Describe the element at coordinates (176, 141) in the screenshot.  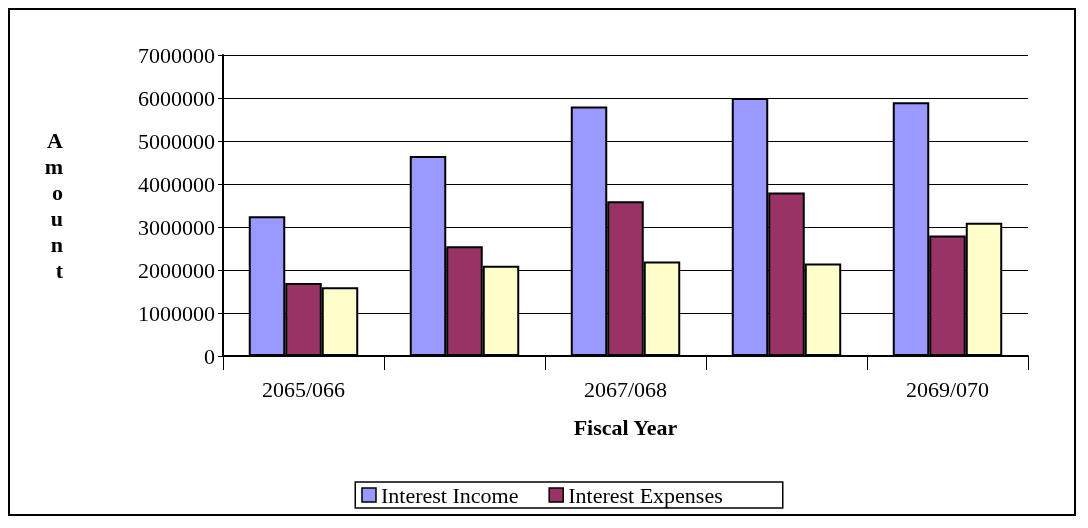
I see `y-tick-label: 5000000` at that location.